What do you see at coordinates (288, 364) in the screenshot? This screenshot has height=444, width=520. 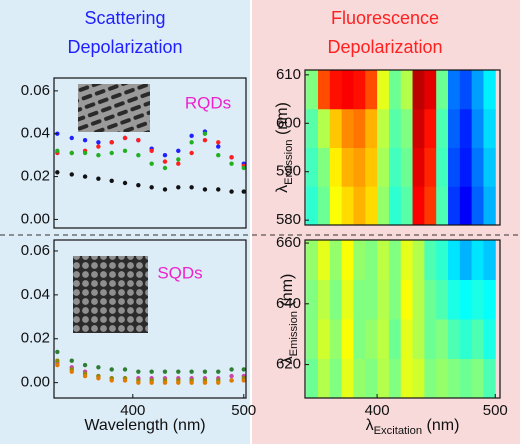 I see `y-tick-label: 620` at bounding box center [288, 364].